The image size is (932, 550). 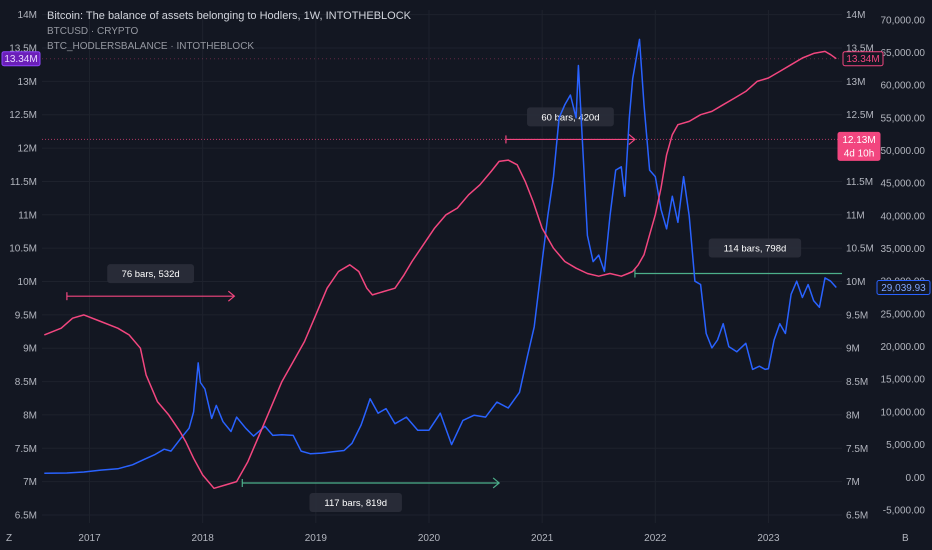 What do you see at coordinates (860, 115) in the screenshot?
I see `inner-right-tick-label: 12.5M` at bounding box center [860, 115].